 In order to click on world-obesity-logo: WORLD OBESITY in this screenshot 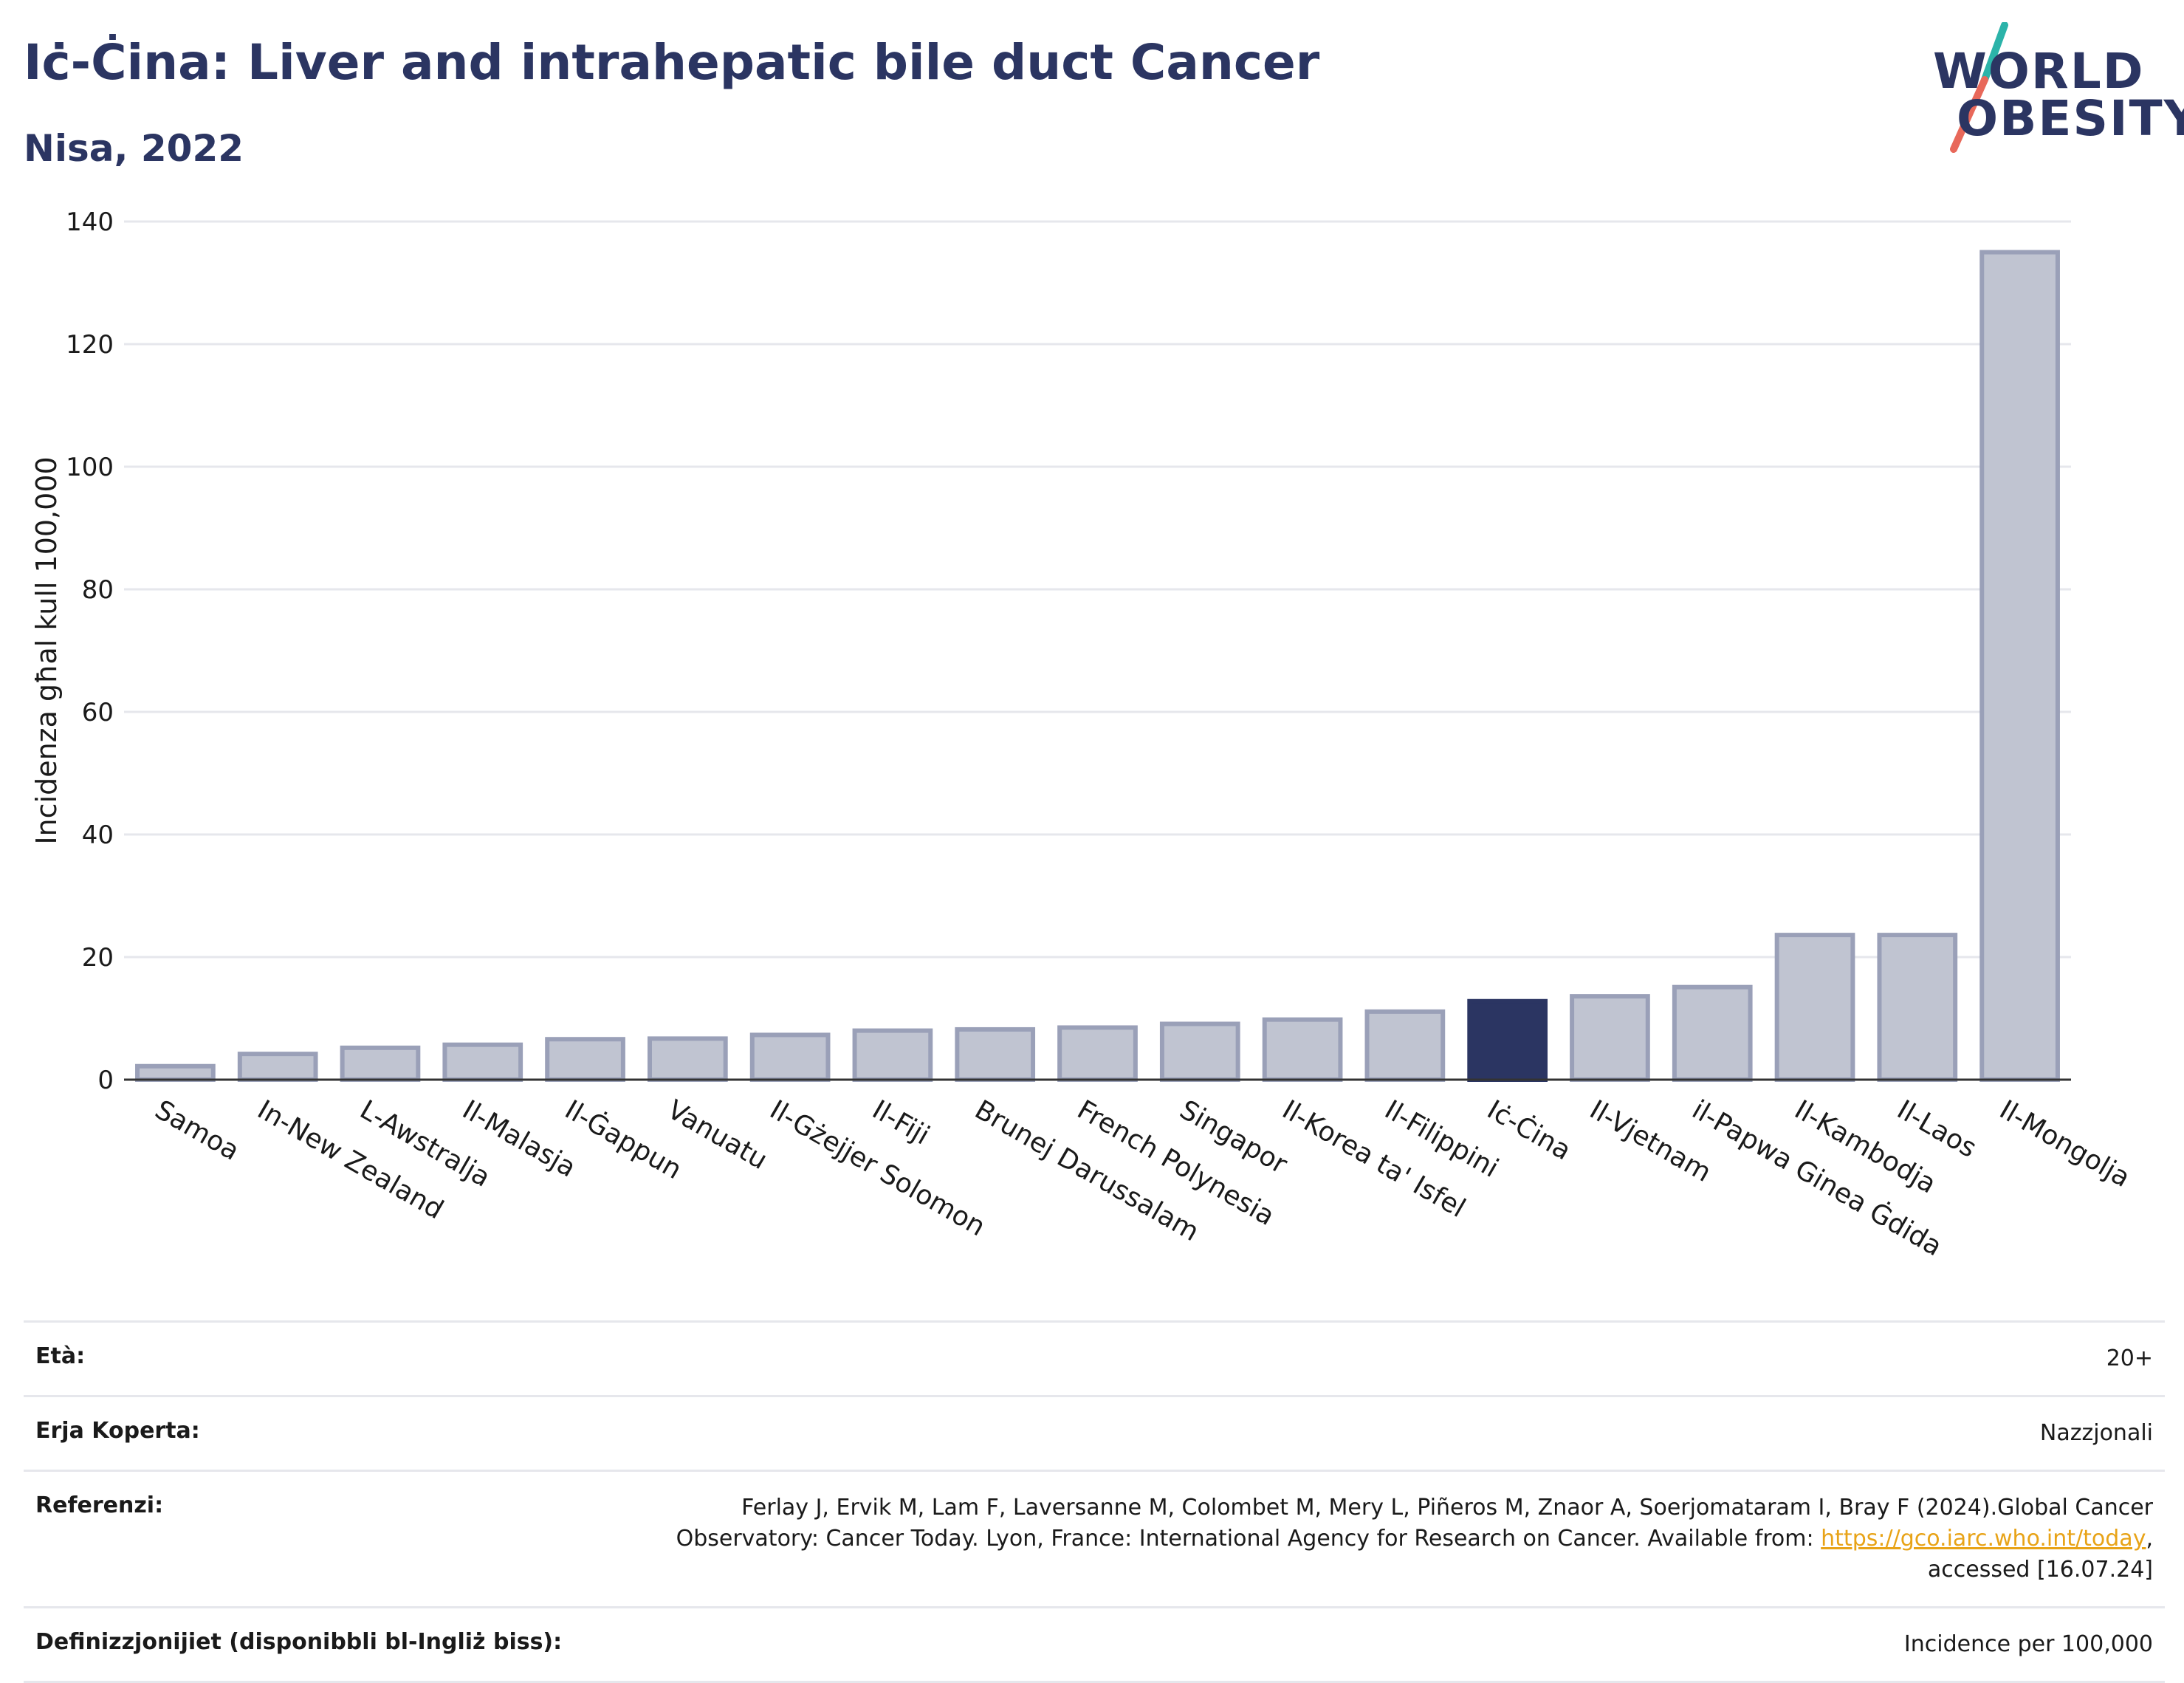, I will do `click(2052, 92)`.